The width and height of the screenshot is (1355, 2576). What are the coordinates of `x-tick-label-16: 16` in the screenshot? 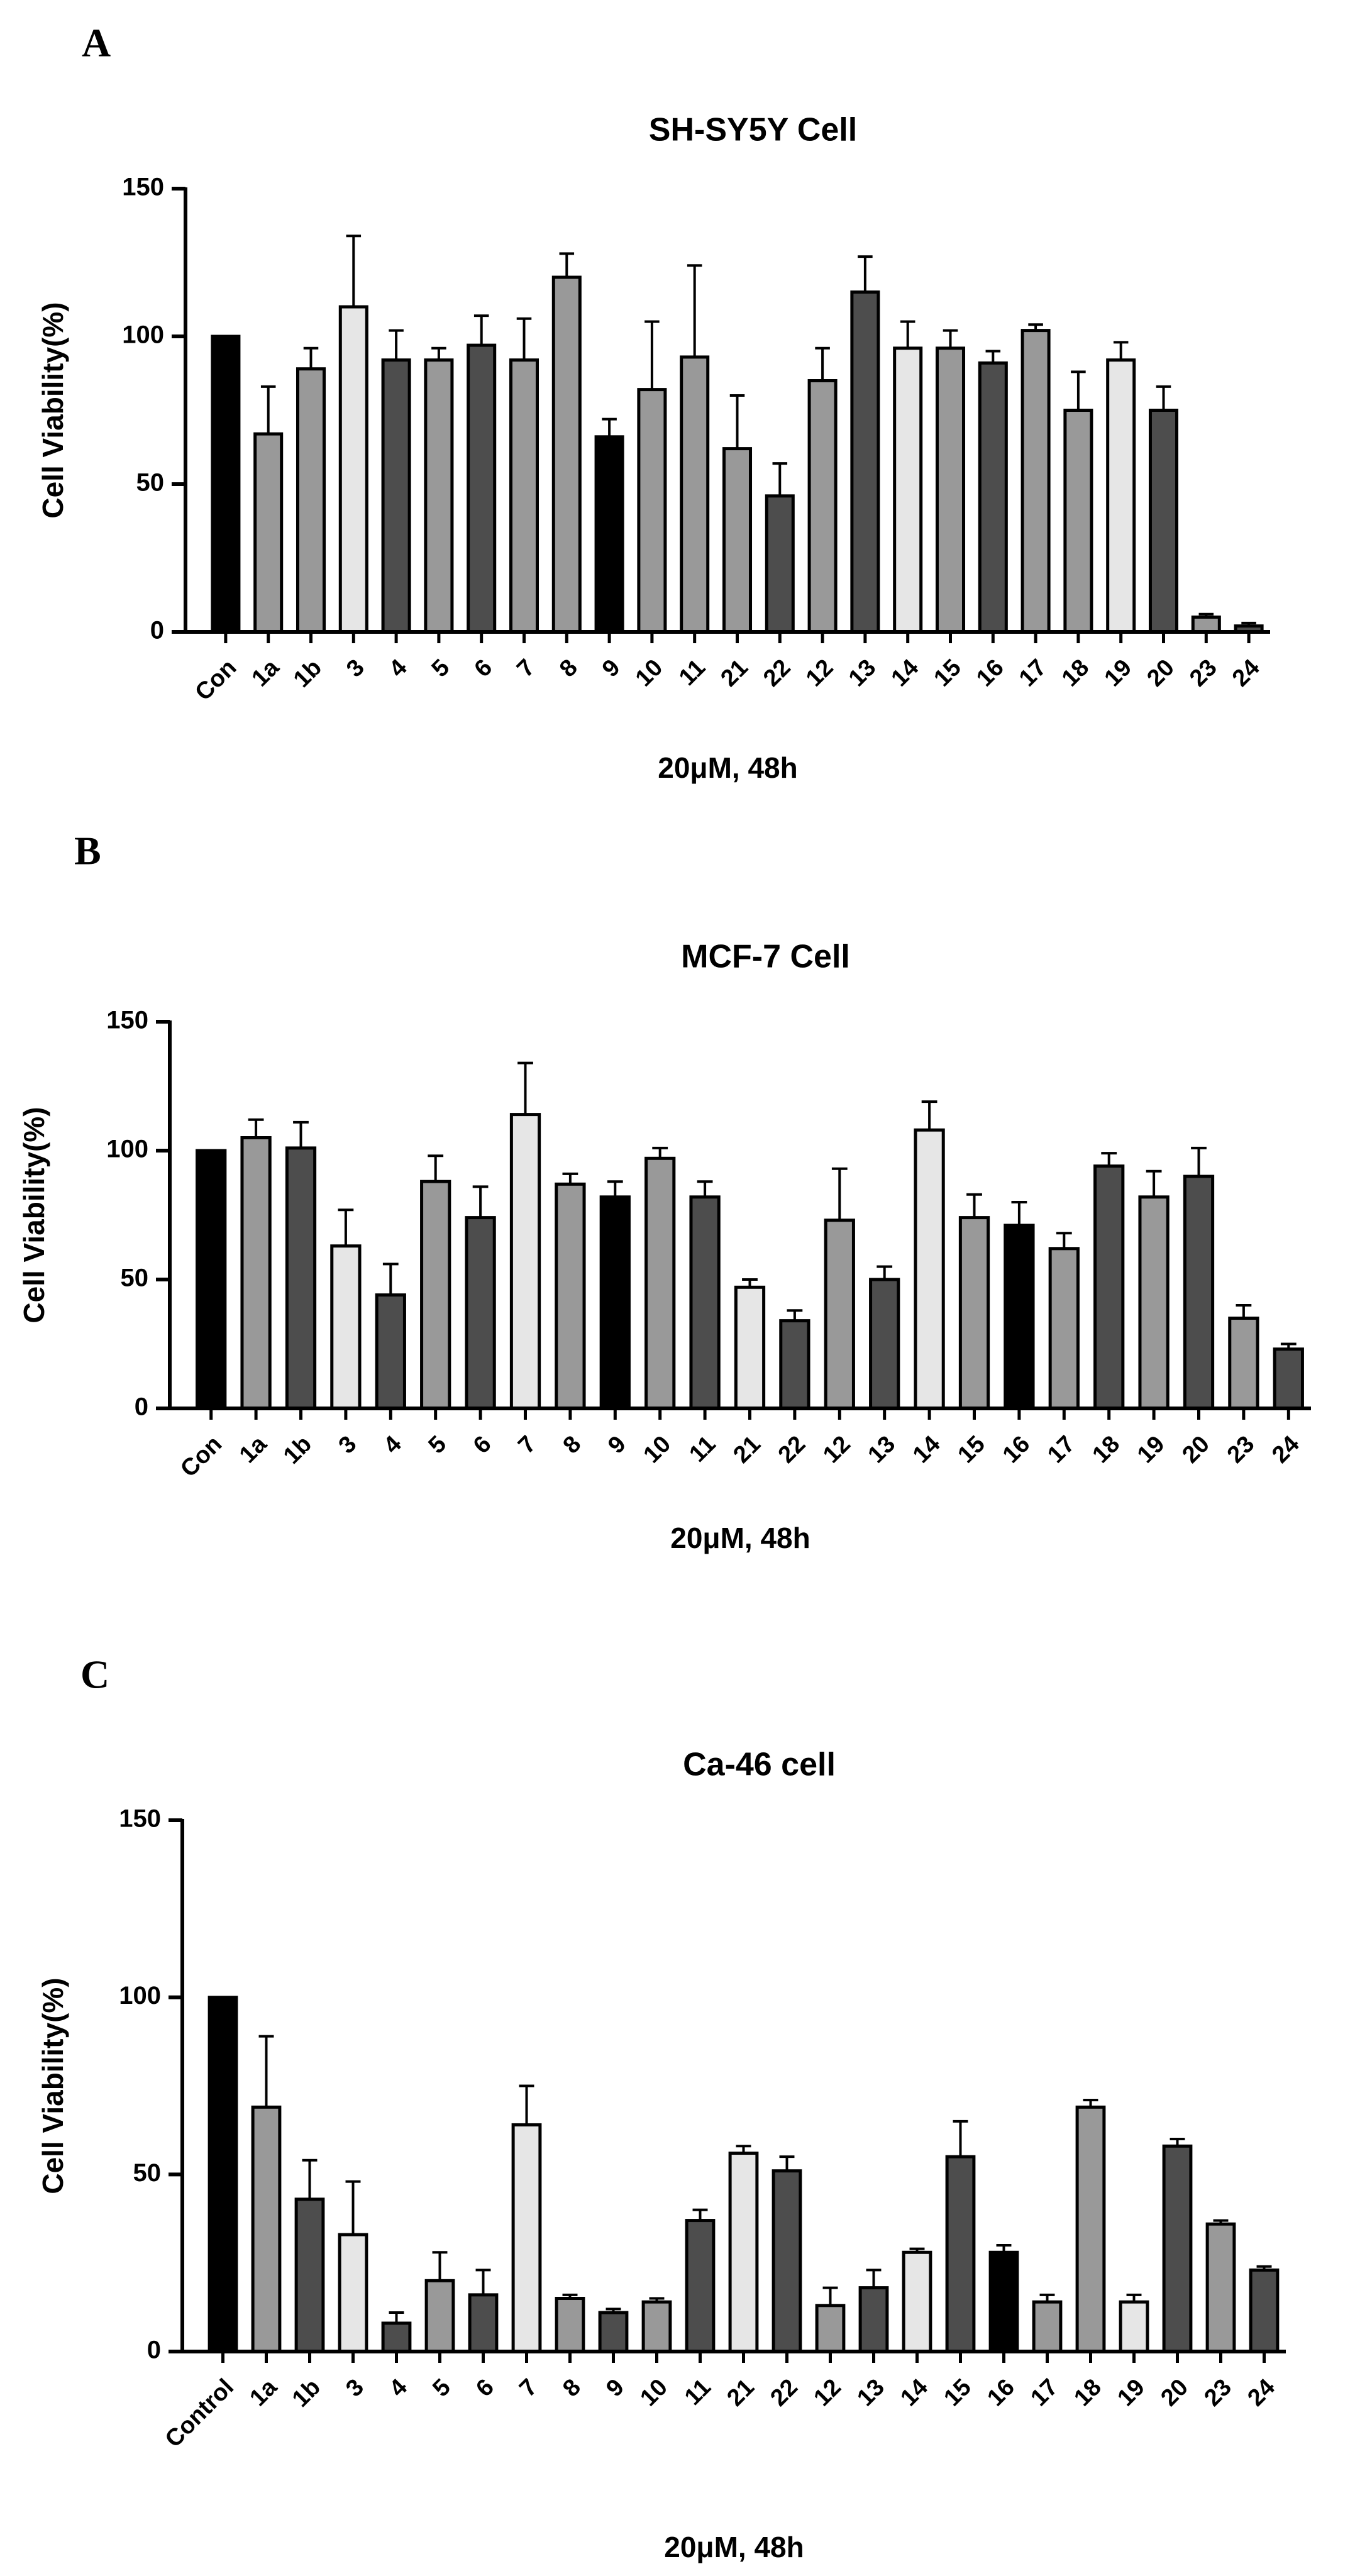 It's located at (990, 673).